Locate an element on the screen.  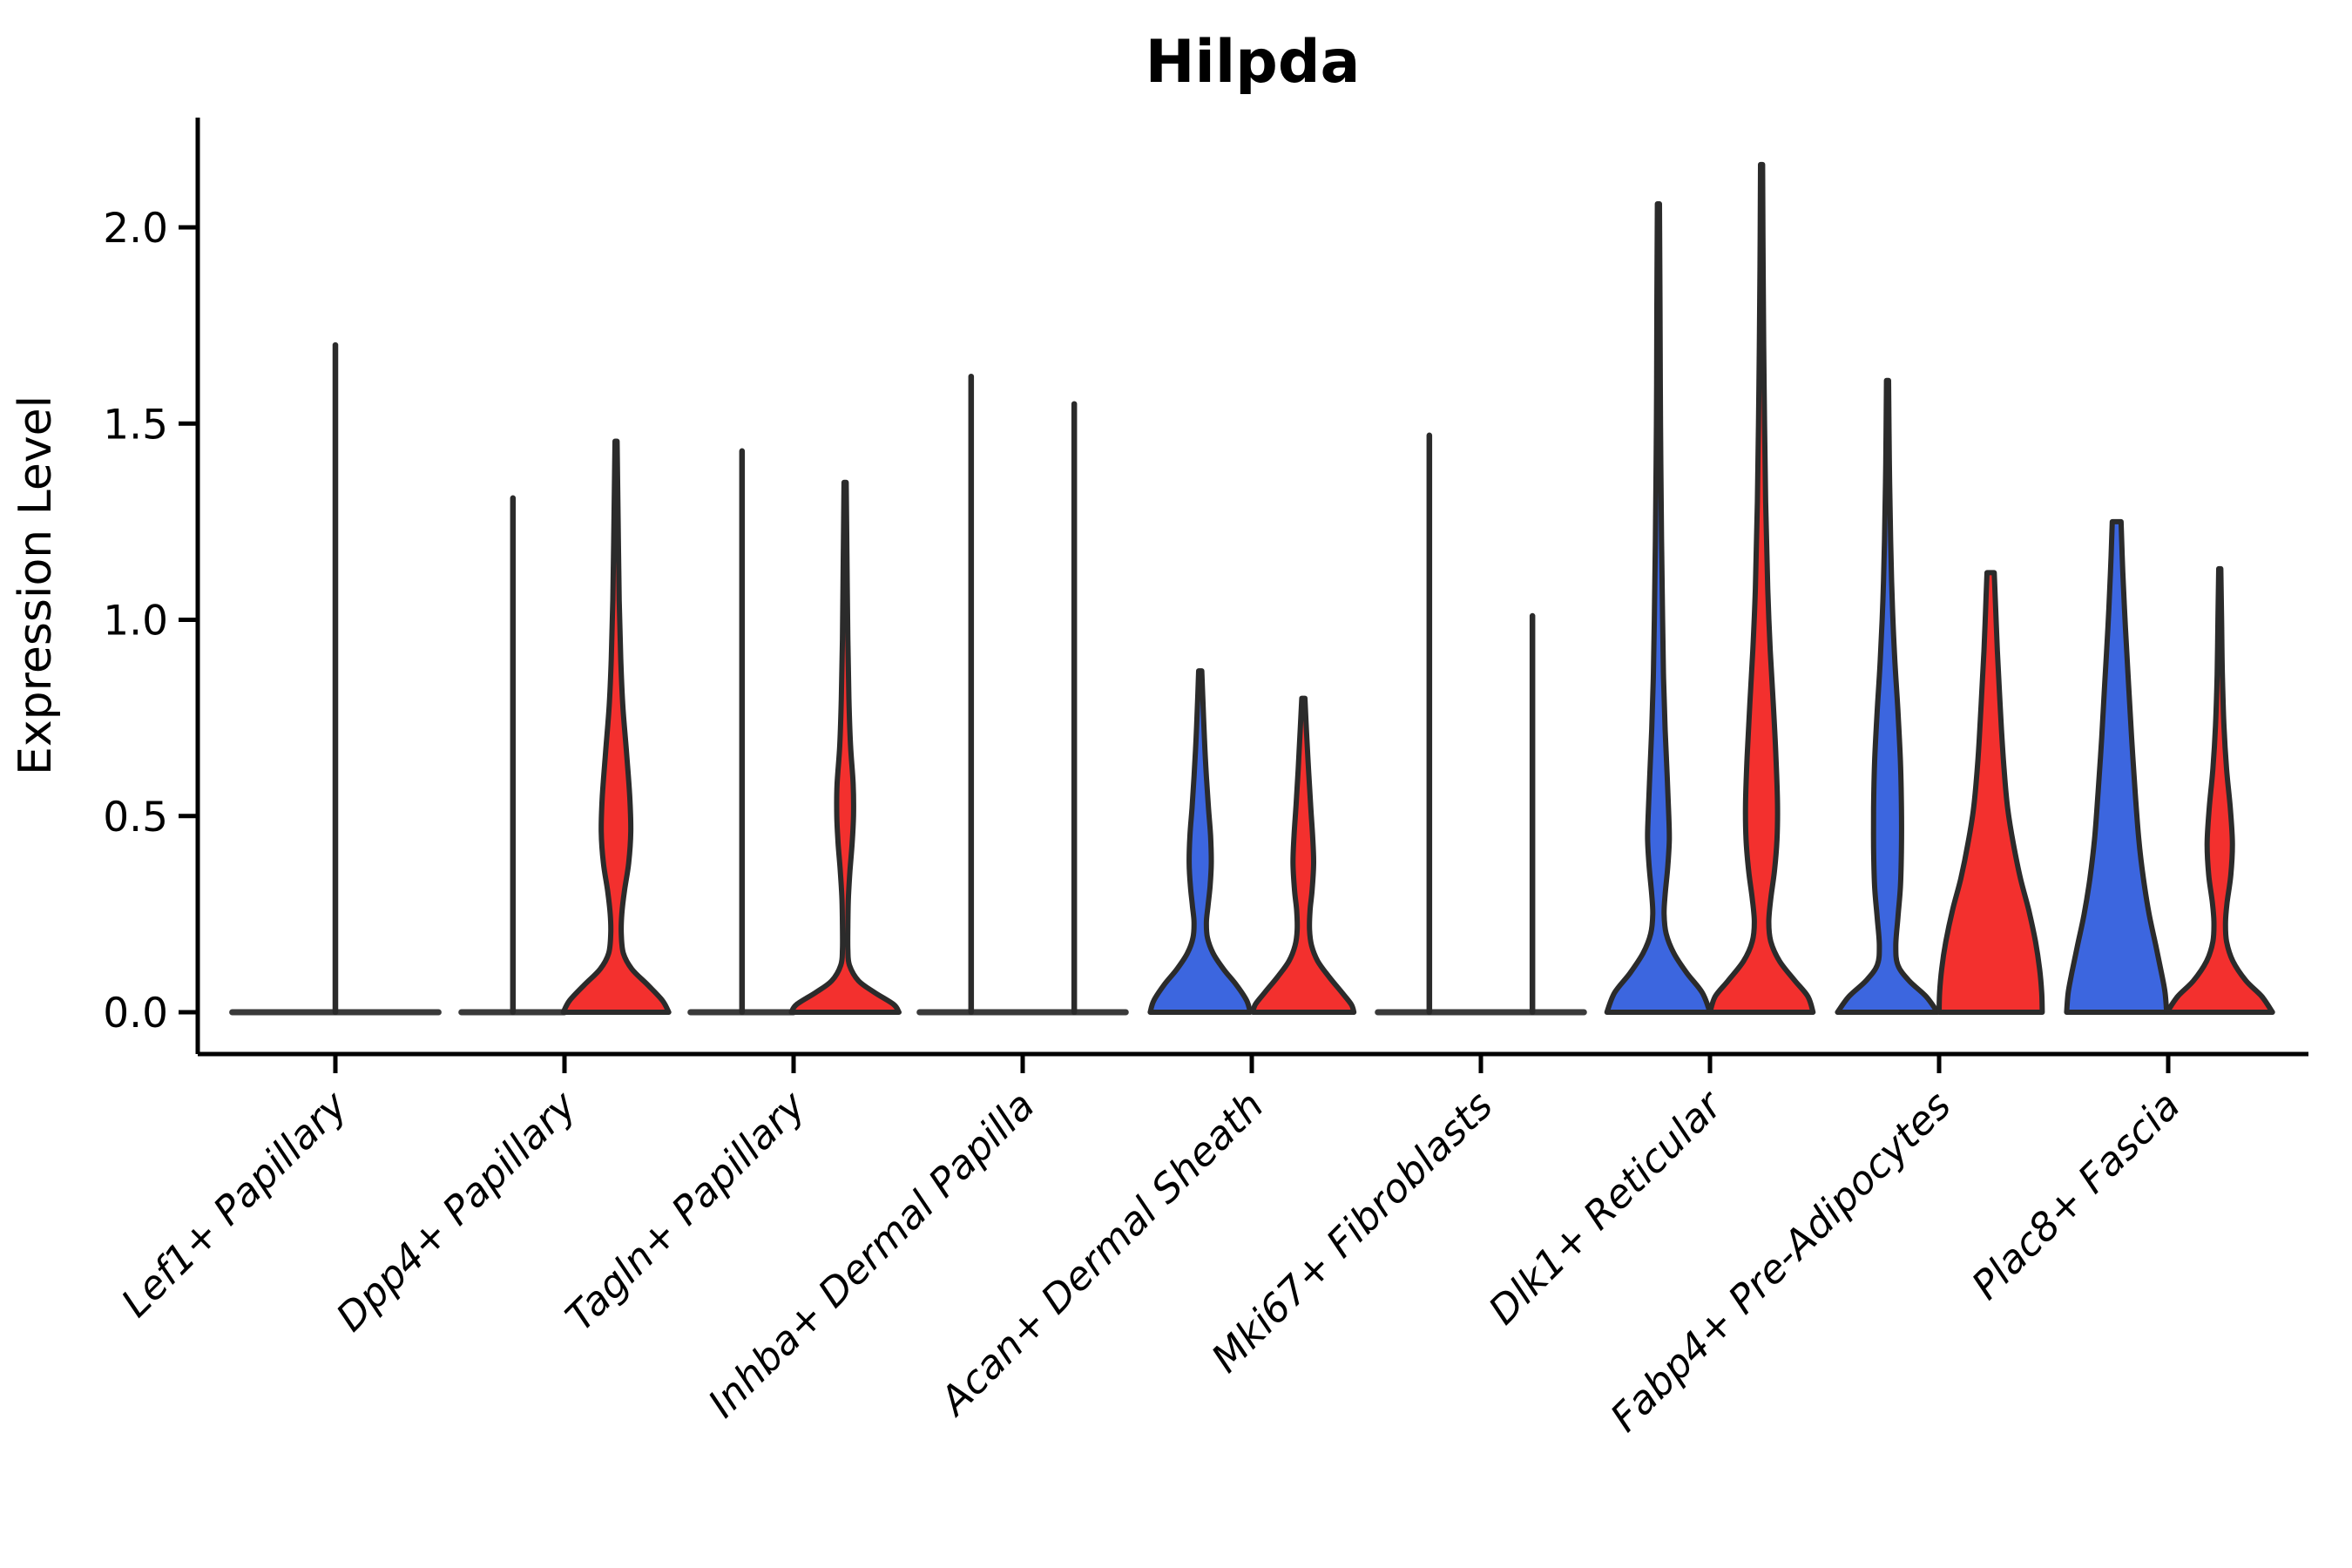
violin-Fabp4-left-blue is located at coordinates (1888, 696).